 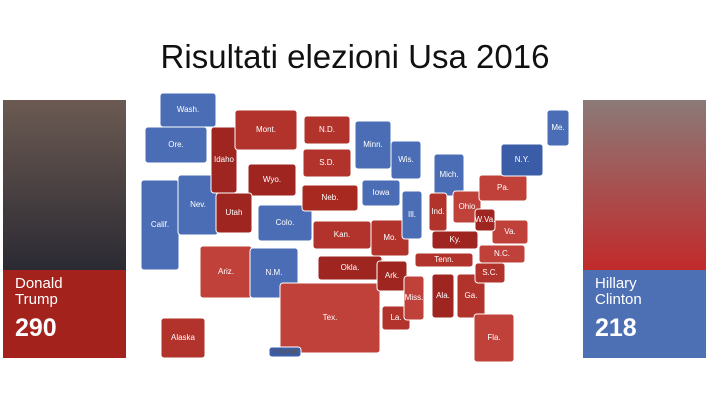 I want to click on state-label: Calif., so click(x=160, y=224).